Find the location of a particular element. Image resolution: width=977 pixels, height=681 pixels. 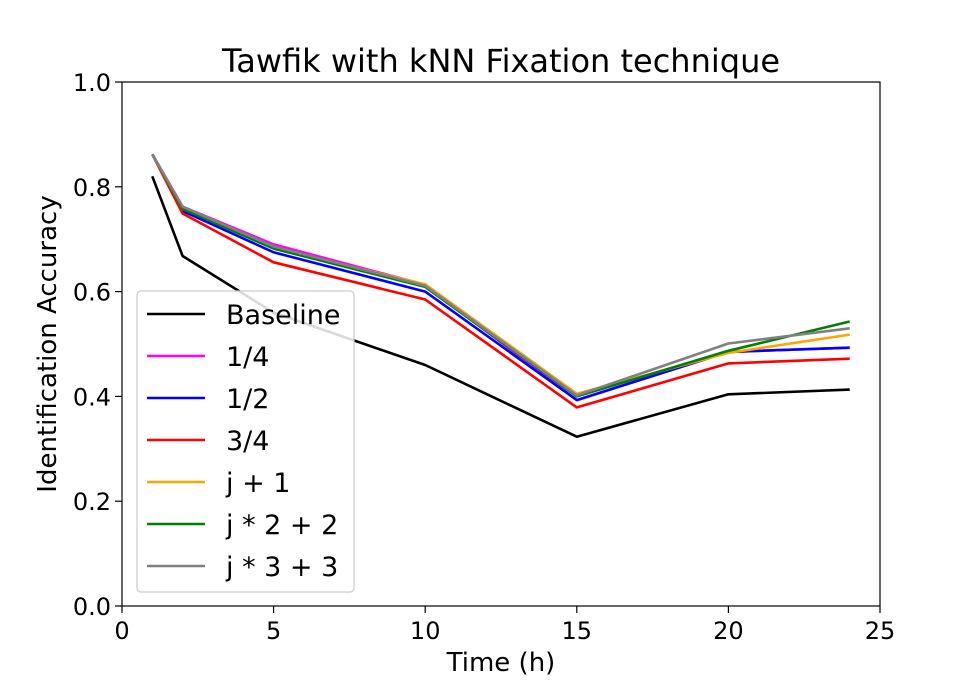

x-tick-label: 20 is located at coordinates (728, 631).